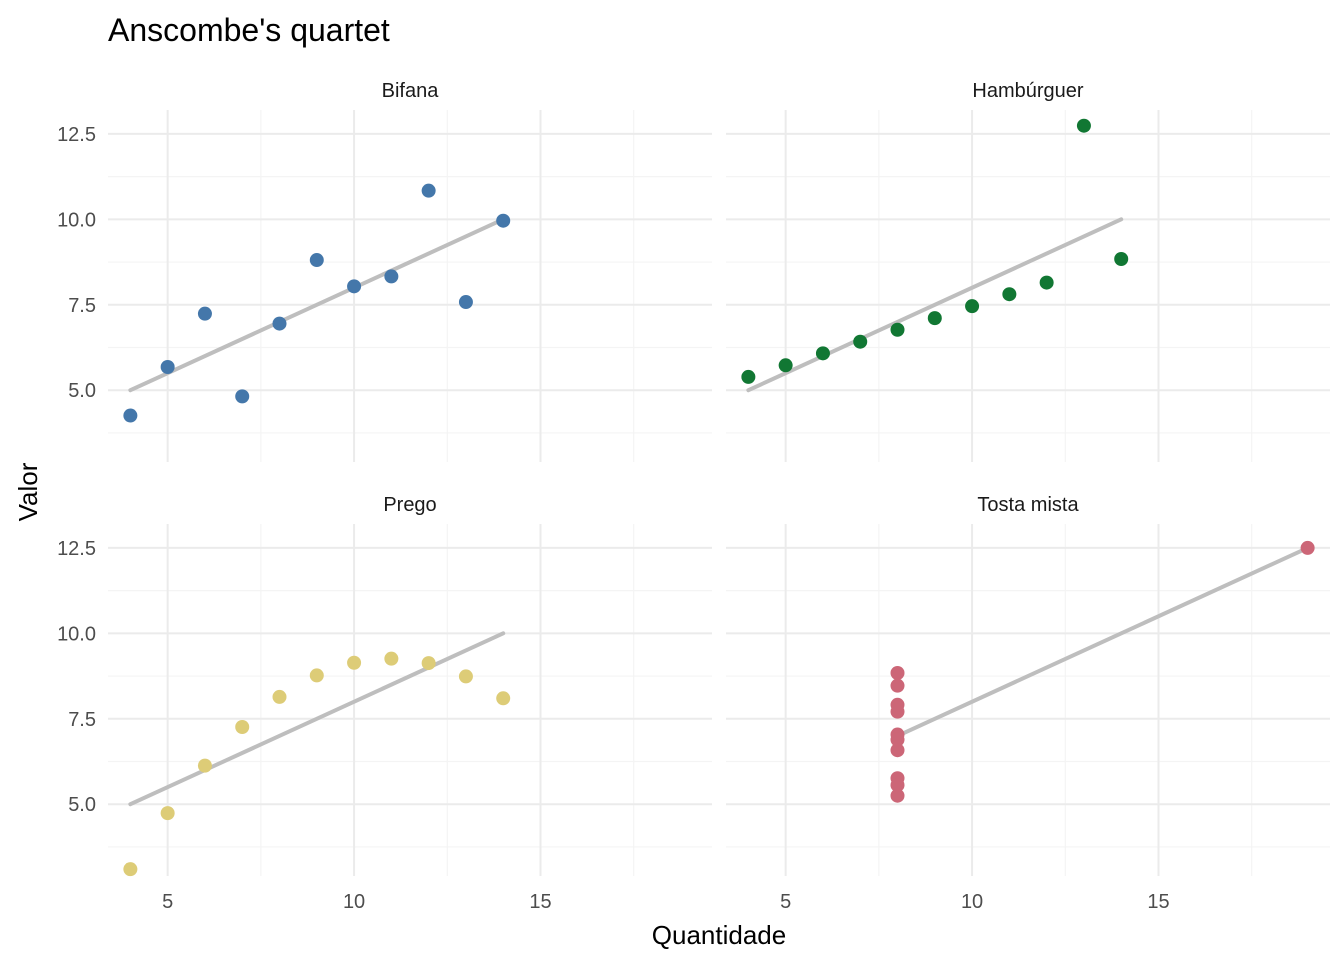 The height and width of the screenshot is (960, 1344). Describe the element at coordinates (249, 30) in the screenshot. I see `chart-title: Anscombe's quartet` at that location.